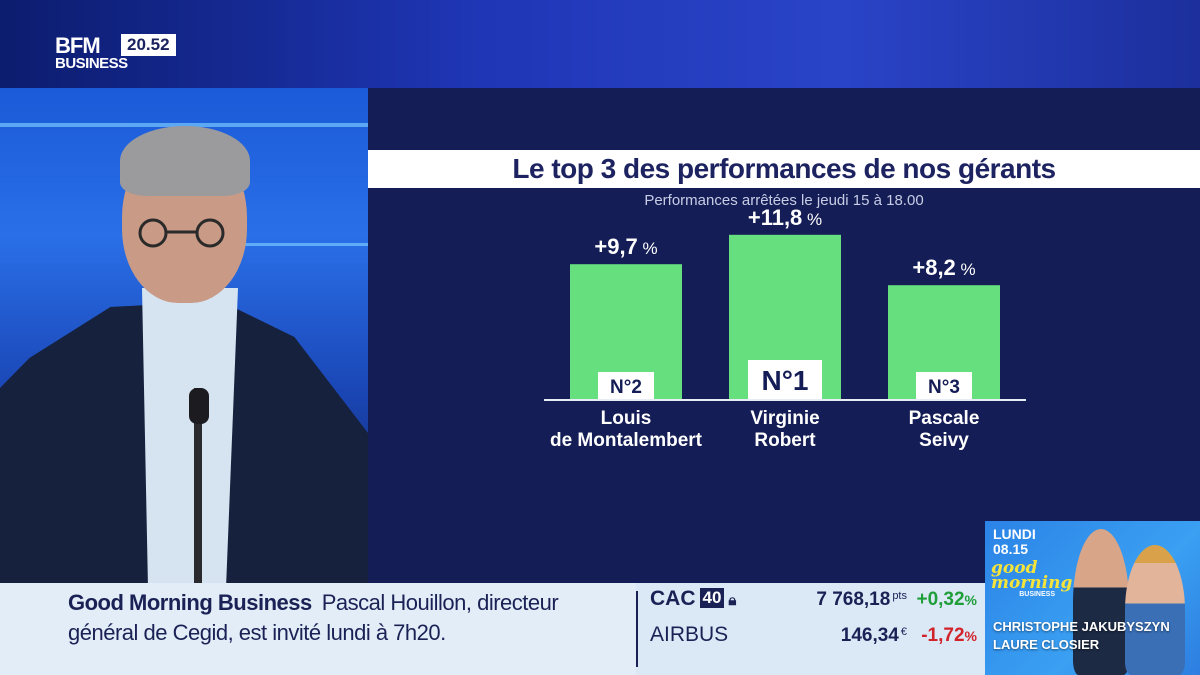 This screenshot has width=1200, height=675. I want to click on ticker-divider, so click(637, 629).